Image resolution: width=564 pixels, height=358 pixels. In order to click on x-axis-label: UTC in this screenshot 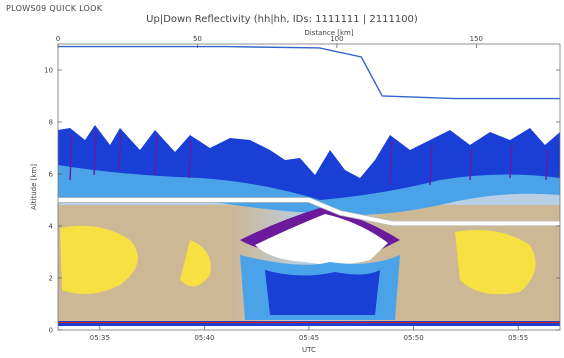, I will do `click(309, 350)`.